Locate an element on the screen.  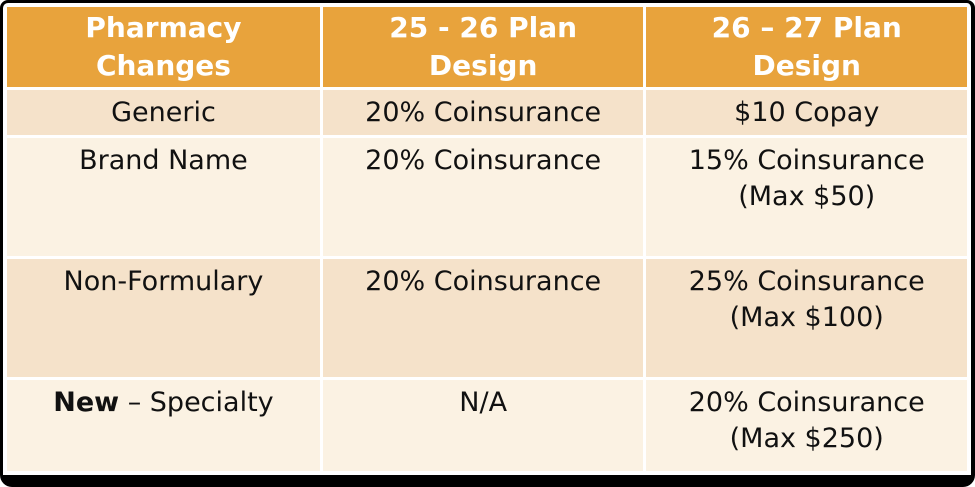
cell-nonformulary-plan-26-27: 25% Coinsurance (Max $100) is located at coordinates (806, 317).